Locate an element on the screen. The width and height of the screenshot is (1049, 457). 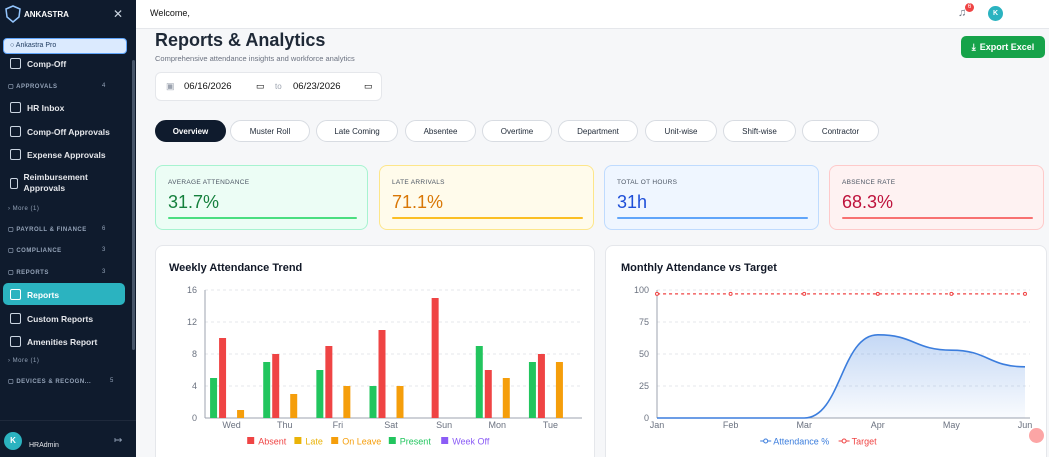
chart-title: Monthly Attendance vs Target is located at coordinates (699, 268).